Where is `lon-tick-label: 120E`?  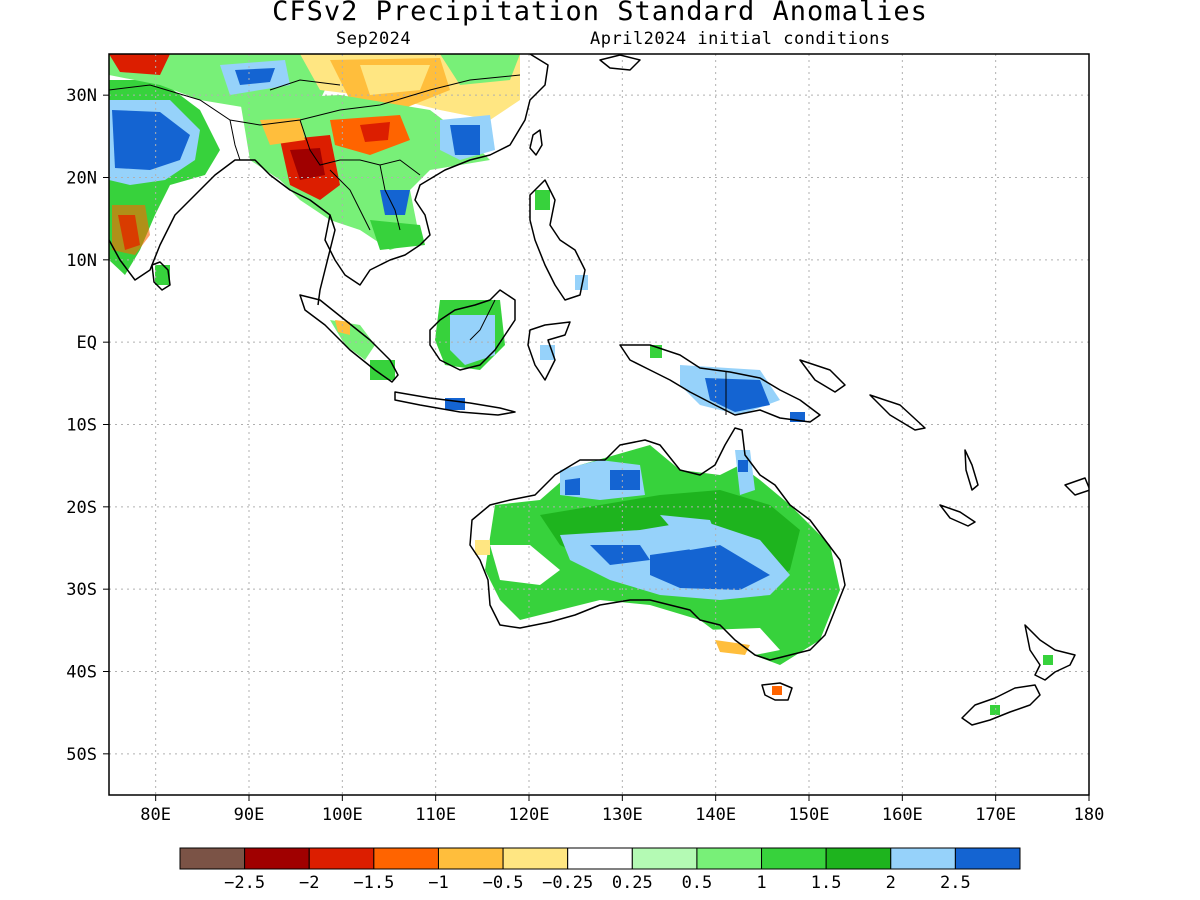 lon-tick-label: 120E is located at coordinates (529, 815).